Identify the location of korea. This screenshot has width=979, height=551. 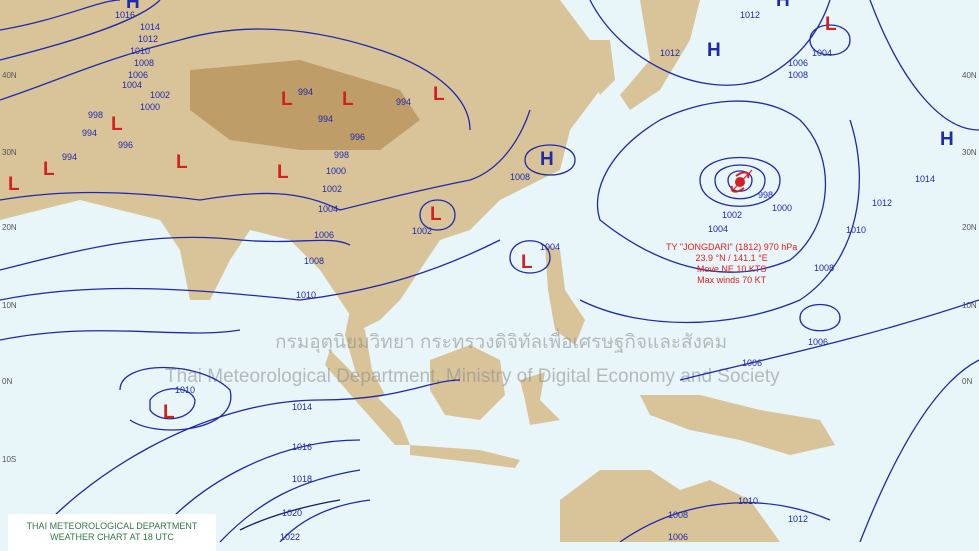
(601, 67).